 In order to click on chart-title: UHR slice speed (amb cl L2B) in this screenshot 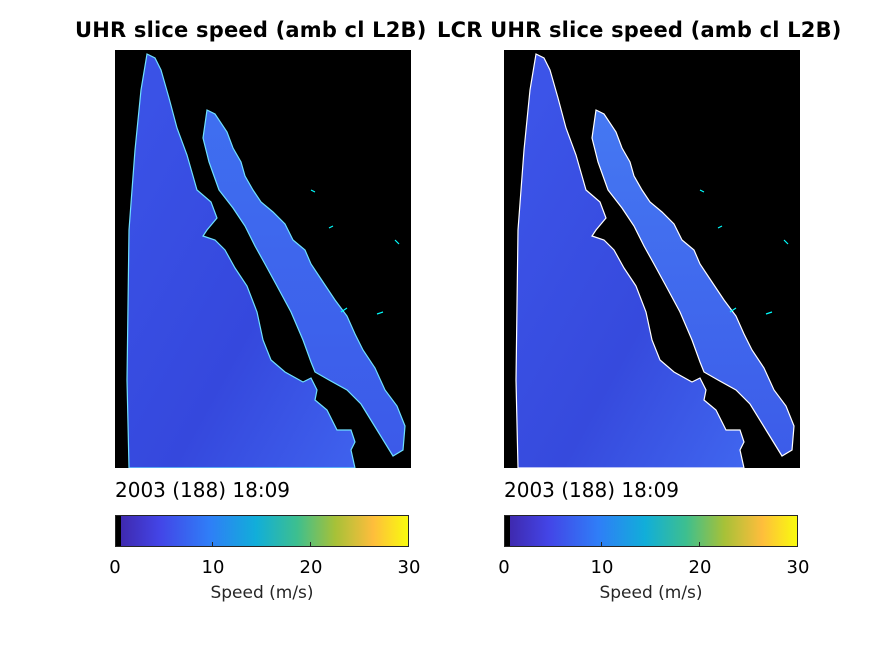, I will do `click(251, 30)`.